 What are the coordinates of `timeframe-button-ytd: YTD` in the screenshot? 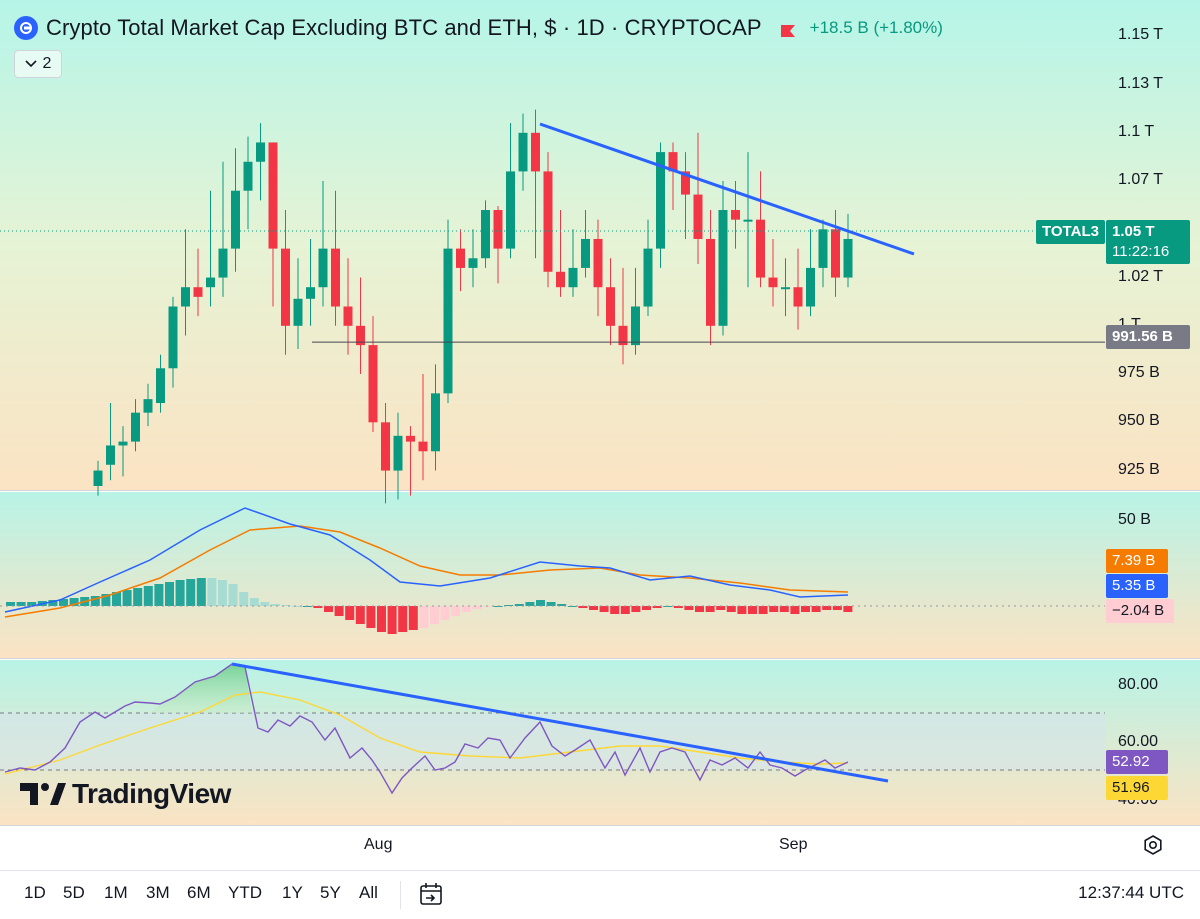 It's located at (245, 892).